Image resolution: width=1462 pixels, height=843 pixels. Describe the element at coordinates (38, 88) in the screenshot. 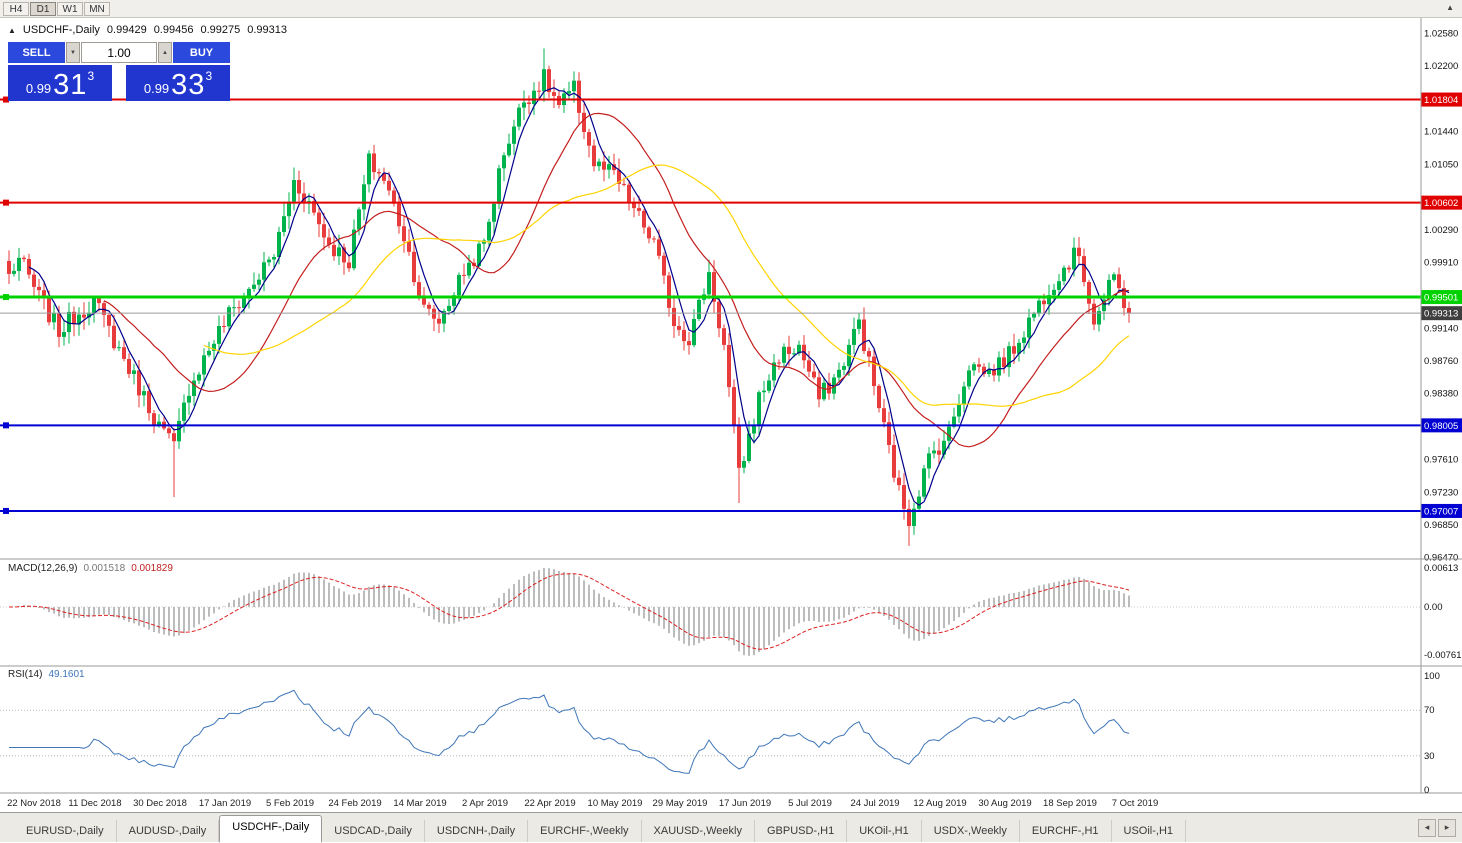

I see `sell-price-prefix: 0.99` at that location.